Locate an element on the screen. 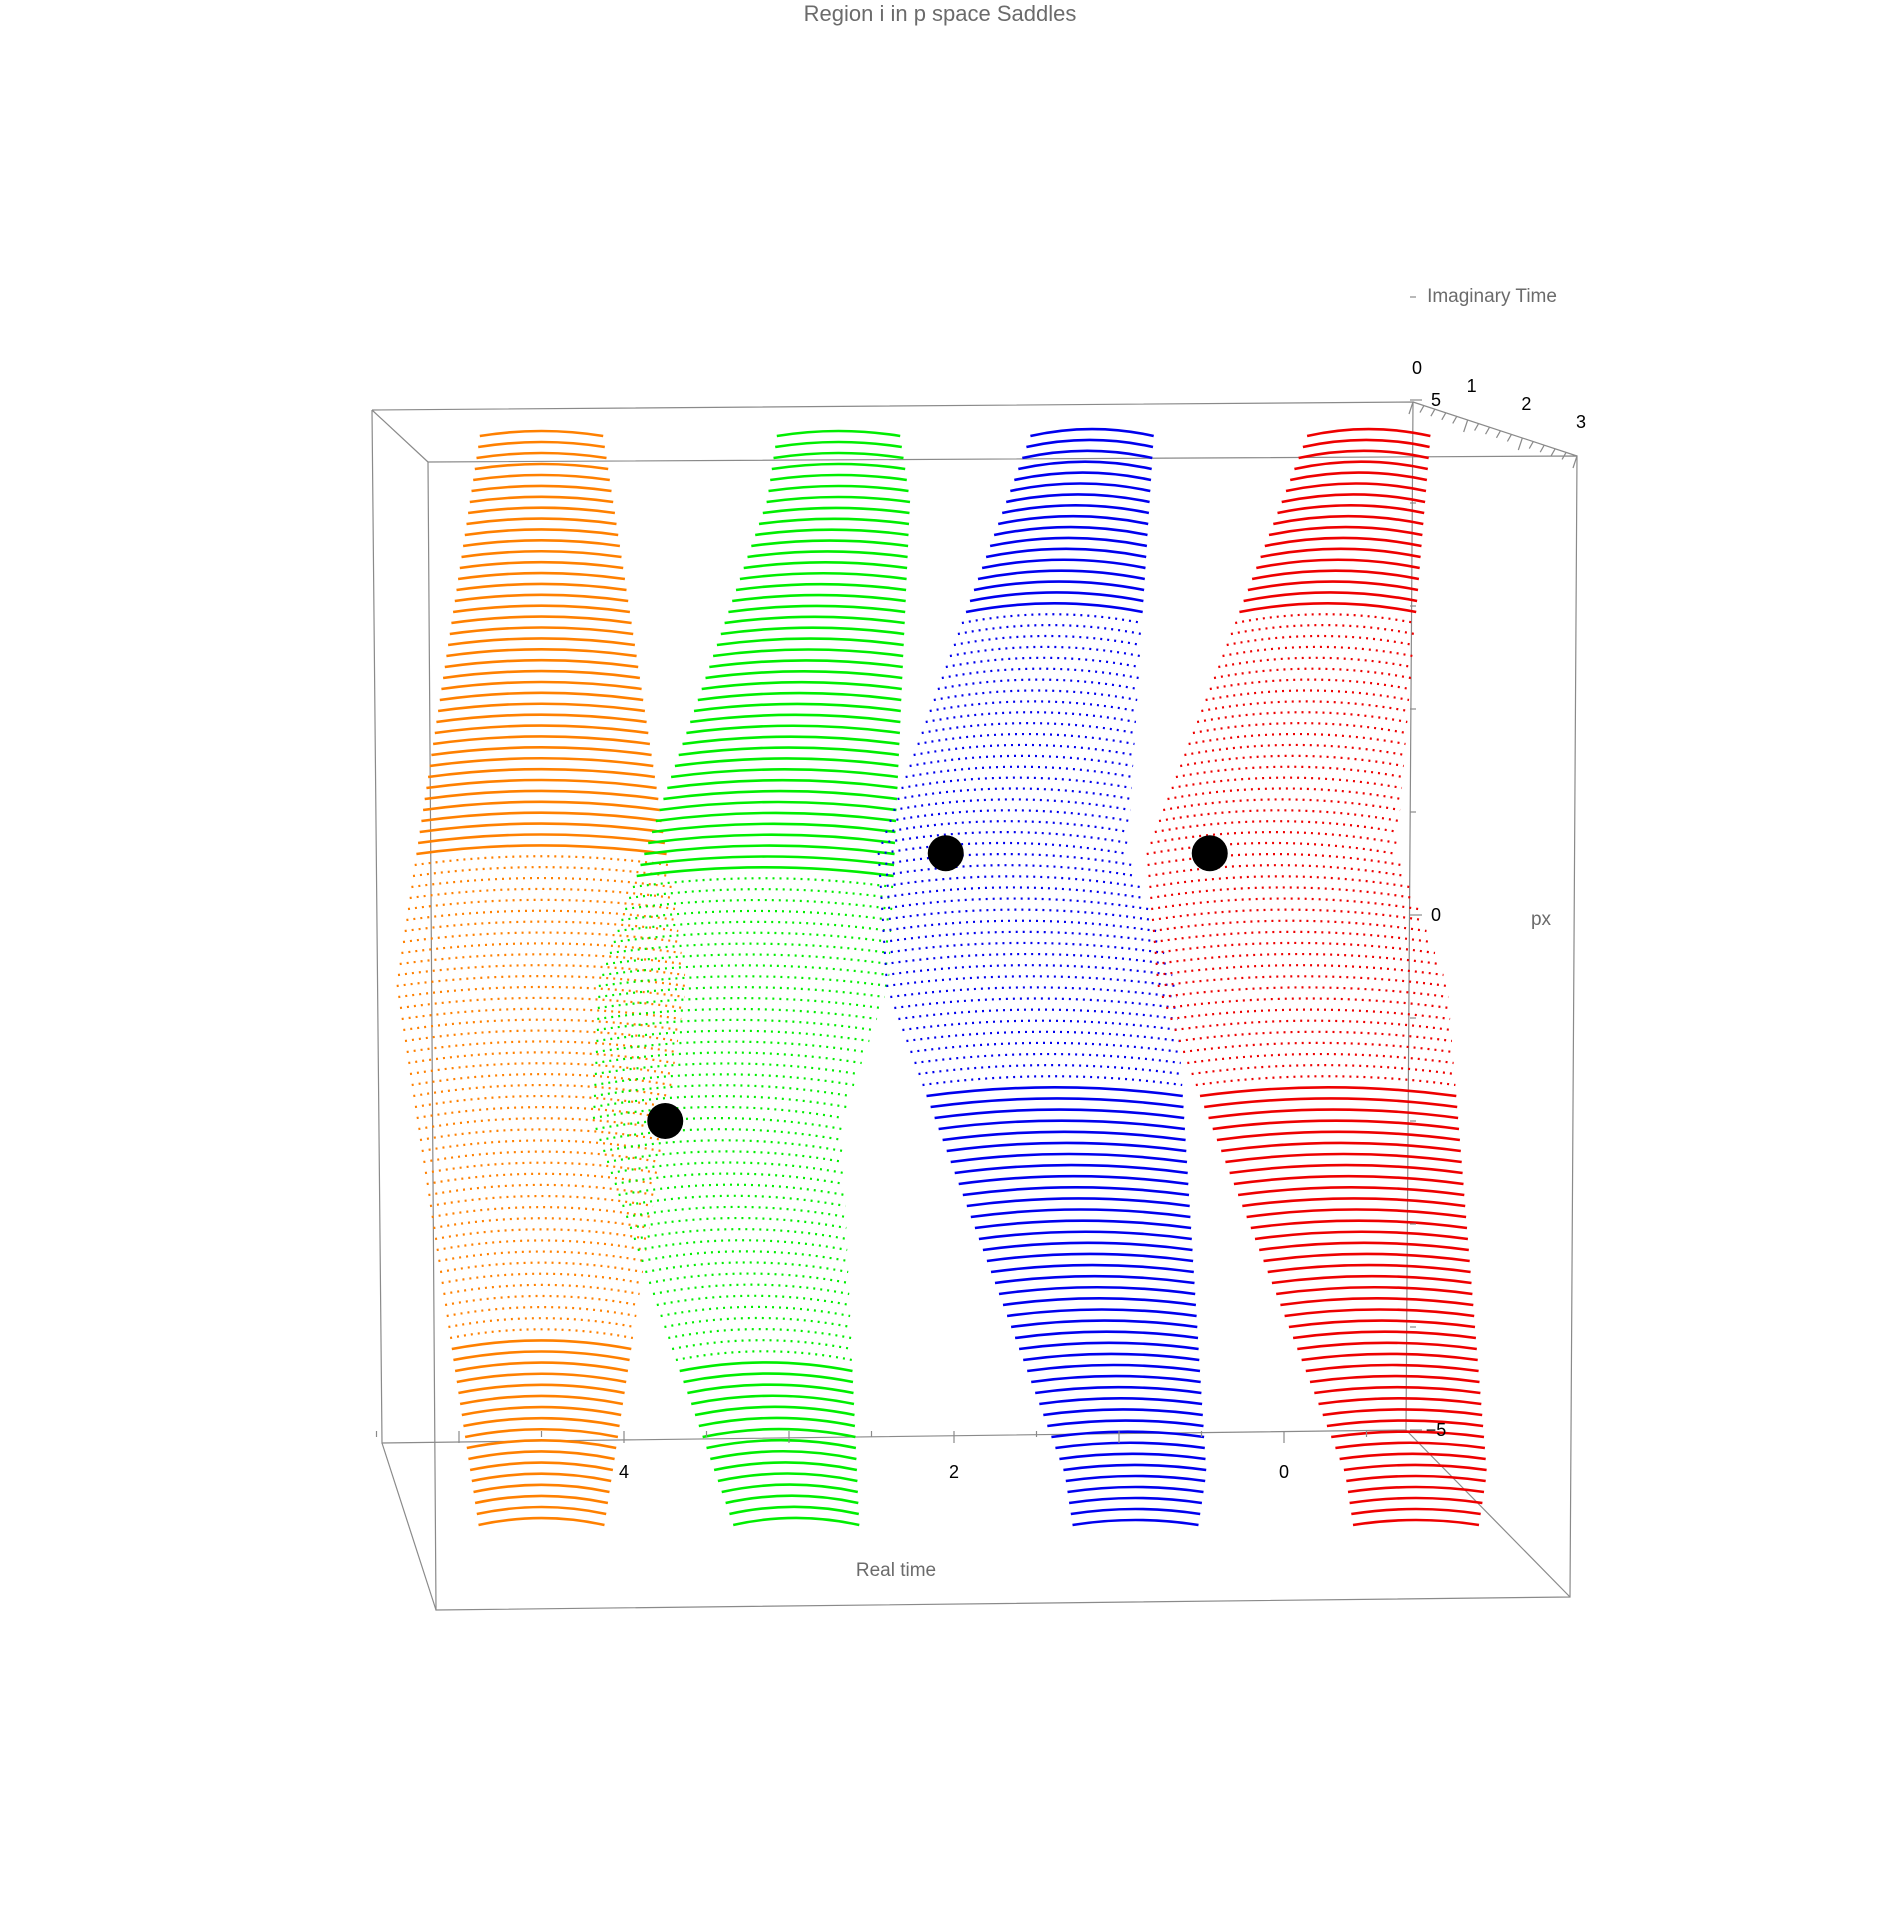 The height and width of the screenshot is (1928, 1900). saddle-point-marker is located at coordinates (1209, 853).